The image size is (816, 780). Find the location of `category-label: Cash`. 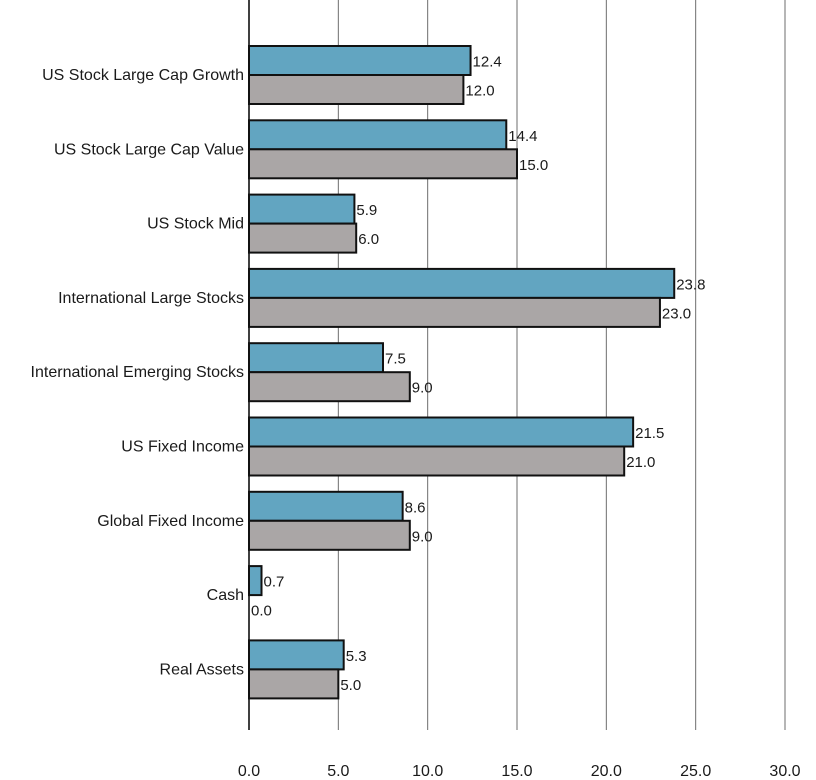

category-label: Cash is located at coordinates (225, 595).